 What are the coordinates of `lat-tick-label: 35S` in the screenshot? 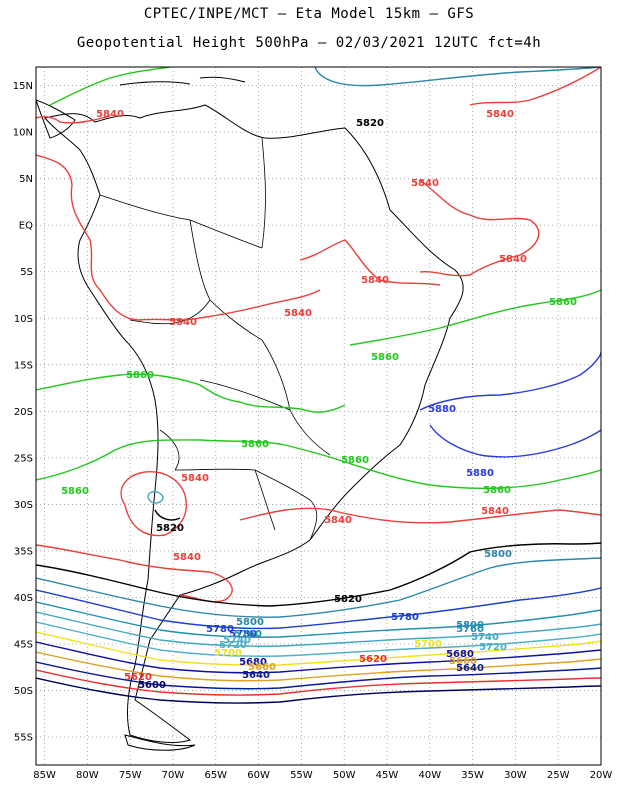 It's located at (23, 551).